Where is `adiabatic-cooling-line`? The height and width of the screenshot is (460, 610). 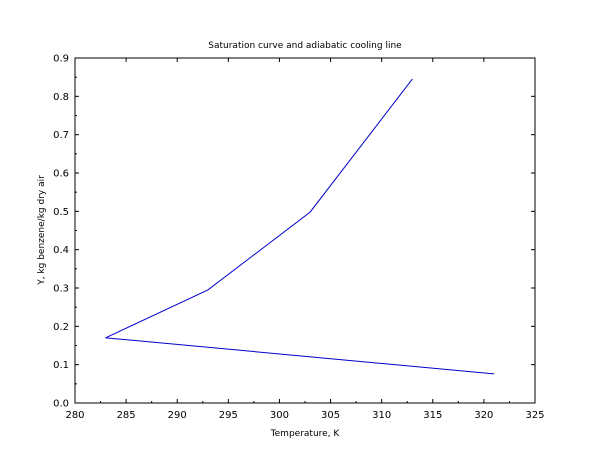
adiabatic-cooling-line is located at coordinates (300, 356).